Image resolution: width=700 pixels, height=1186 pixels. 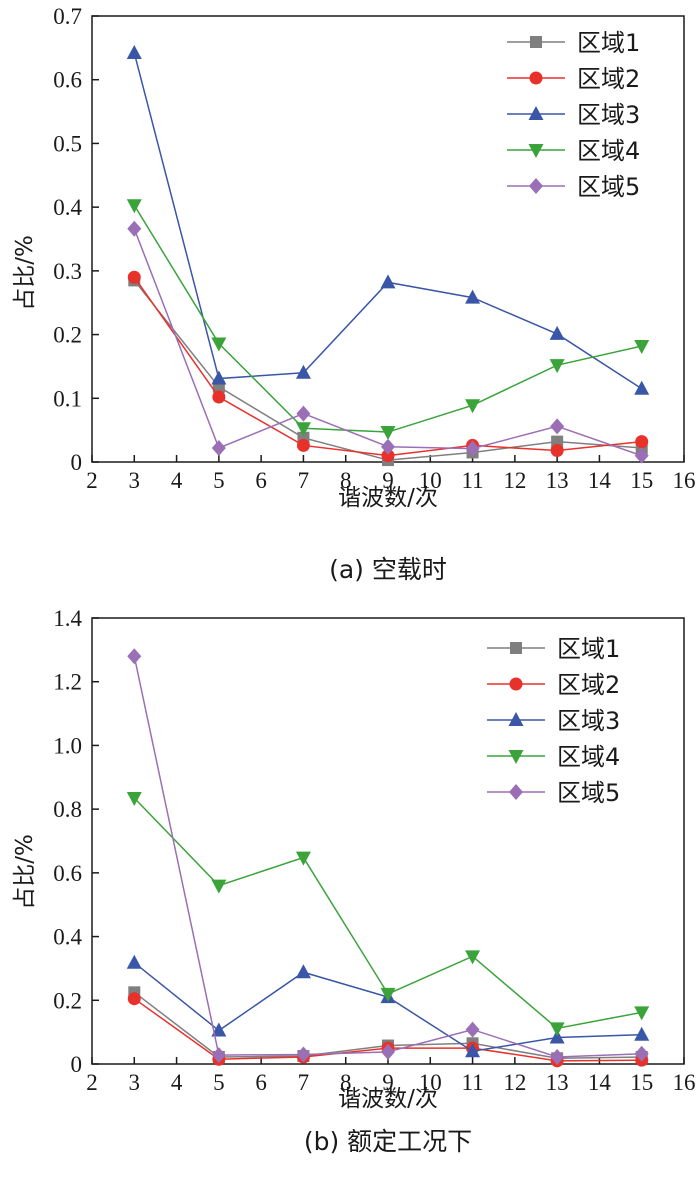 What do you see at coordinates (67, 398) in the screenshot?
I see `y-tick-label: 0.1` at bounding box center [67, 398].